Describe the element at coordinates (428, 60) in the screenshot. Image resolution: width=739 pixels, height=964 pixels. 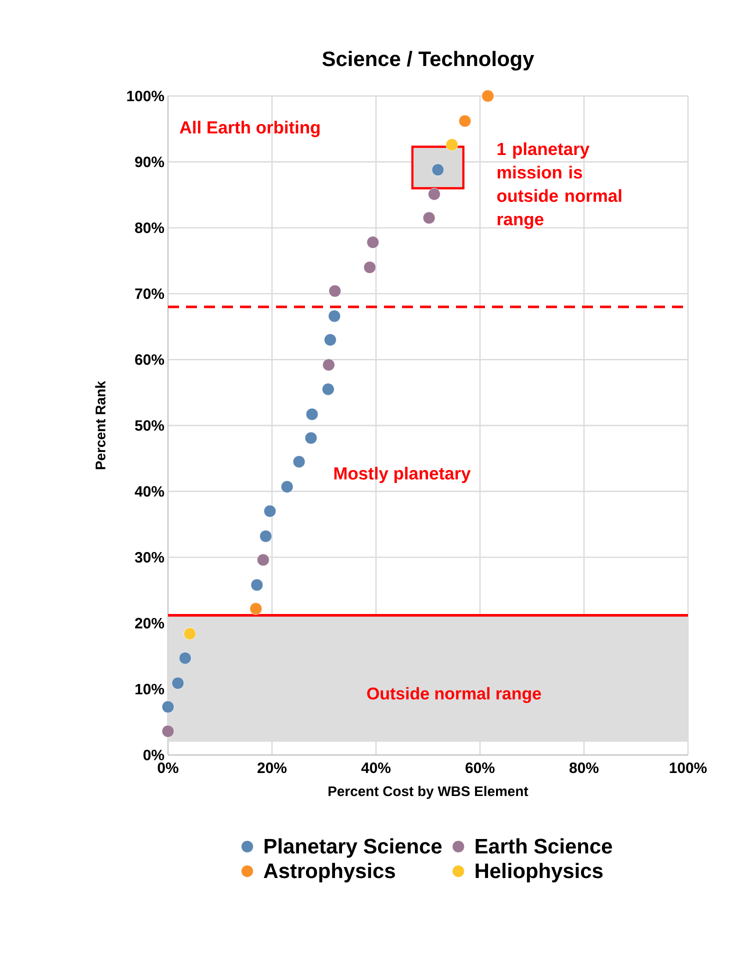
I see `chart-title: Science / Technology` at that location.